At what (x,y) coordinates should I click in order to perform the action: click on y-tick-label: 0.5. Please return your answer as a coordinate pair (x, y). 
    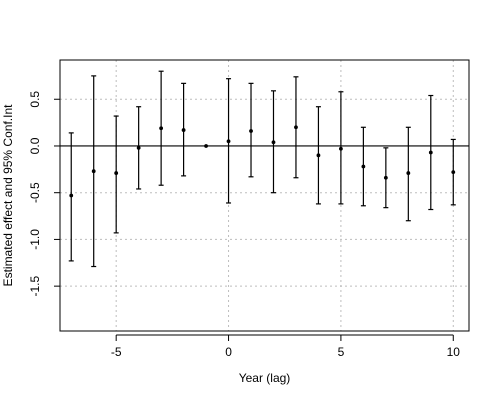
    Looking at the image, I should click on (35, 99).